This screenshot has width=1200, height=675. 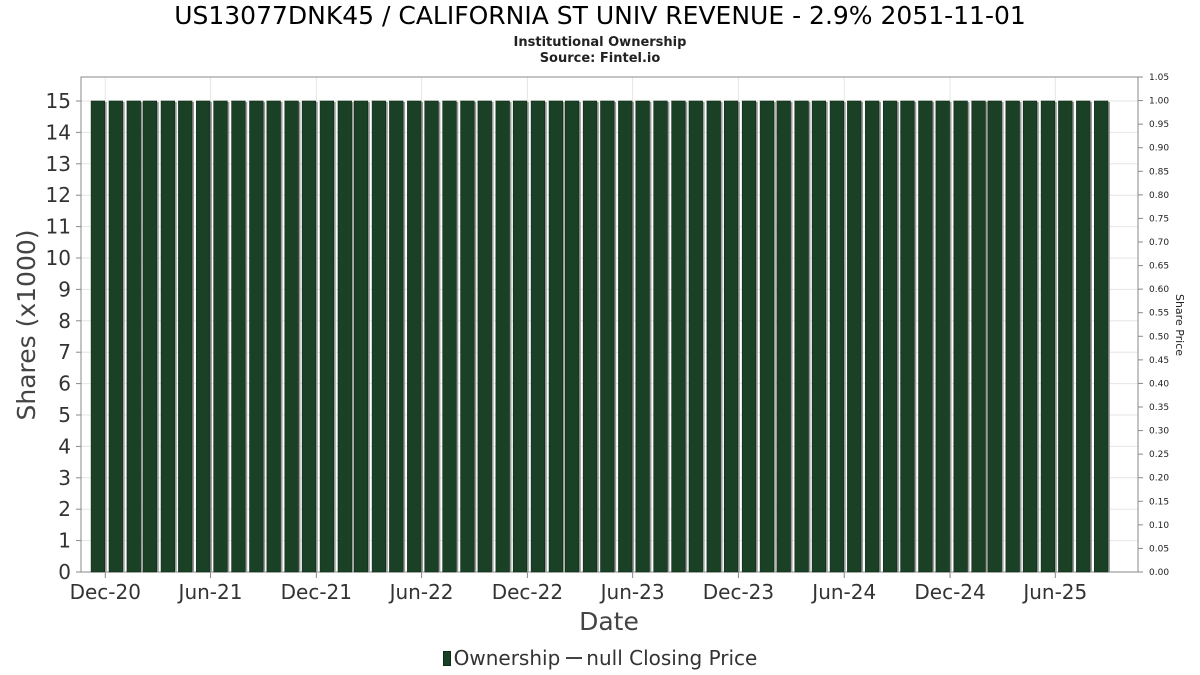 I want to click on y-right-tick-label: 0.15, so click(x=1159, y=502).